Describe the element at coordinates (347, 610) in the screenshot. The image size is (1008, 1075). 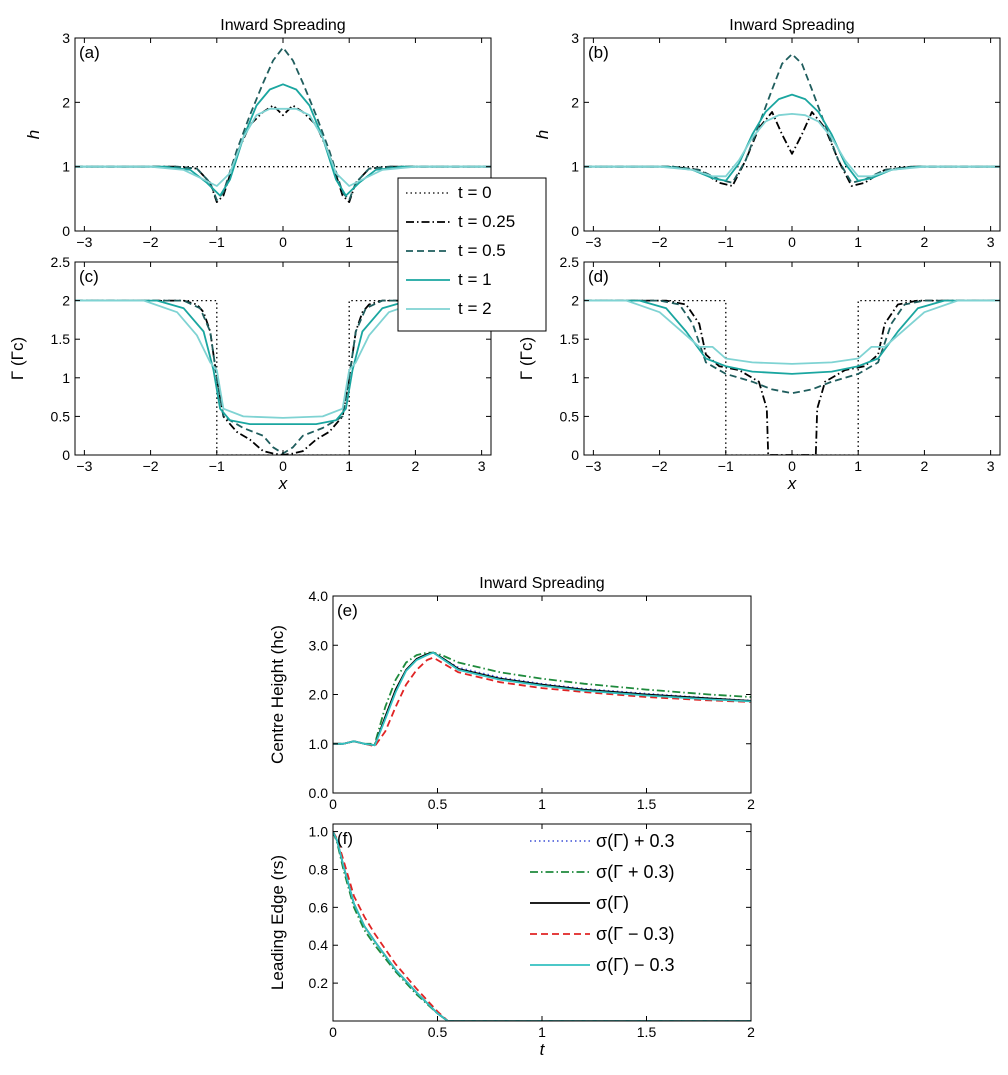
I see `panel-label: (e)` at that location.